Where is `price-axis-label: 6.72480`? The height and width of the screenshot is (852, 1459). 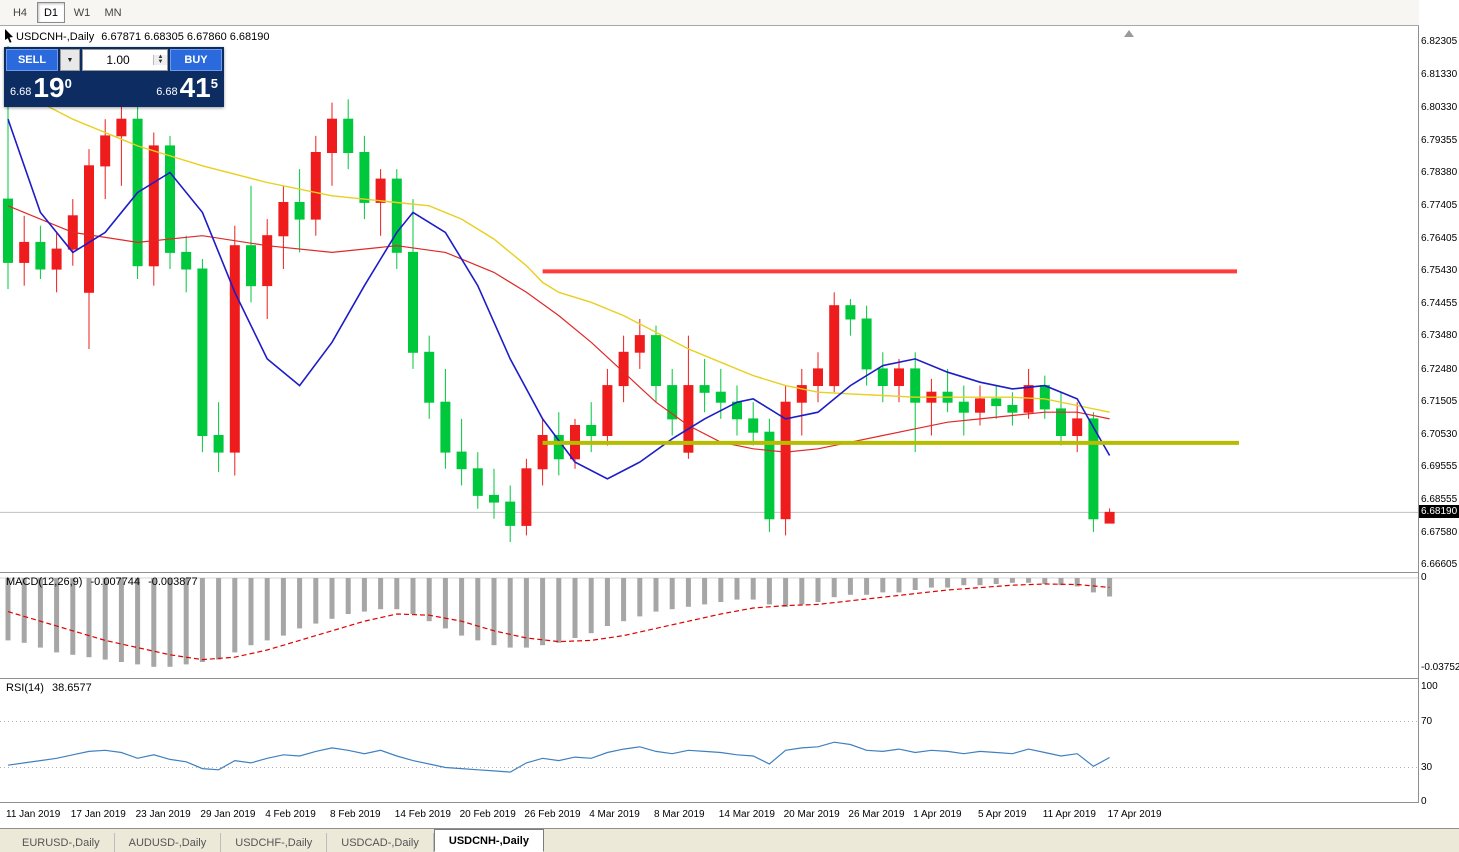
price-axis-label: 6.72480 is located at coordinates (1439, 369).